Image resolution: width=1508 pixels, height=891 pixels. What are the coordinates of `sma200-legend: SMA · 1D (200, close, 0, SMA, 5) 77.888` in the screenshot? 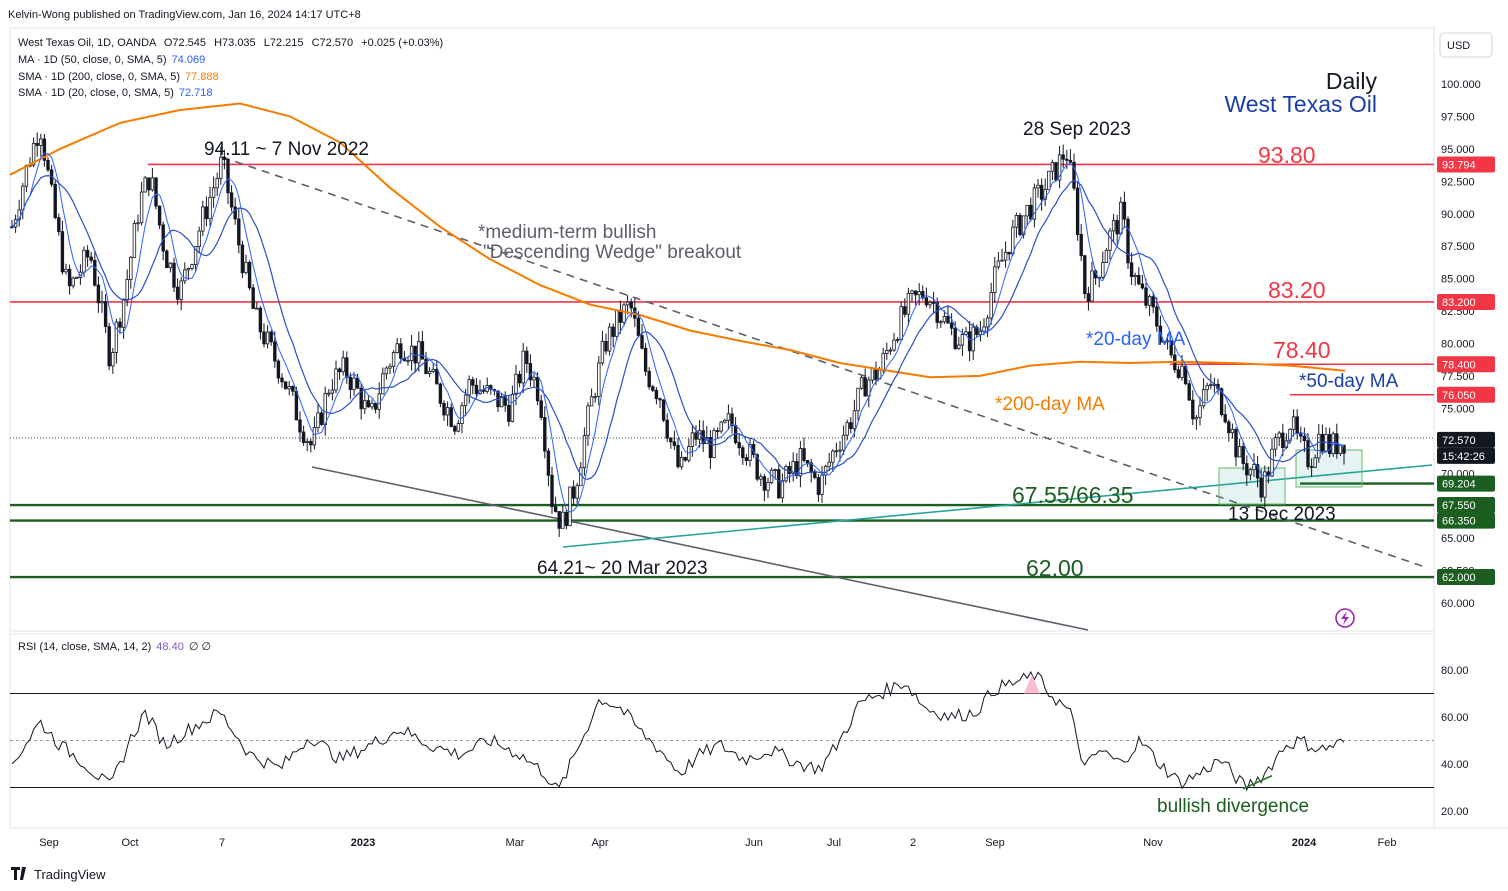 It's located at (118, 77).